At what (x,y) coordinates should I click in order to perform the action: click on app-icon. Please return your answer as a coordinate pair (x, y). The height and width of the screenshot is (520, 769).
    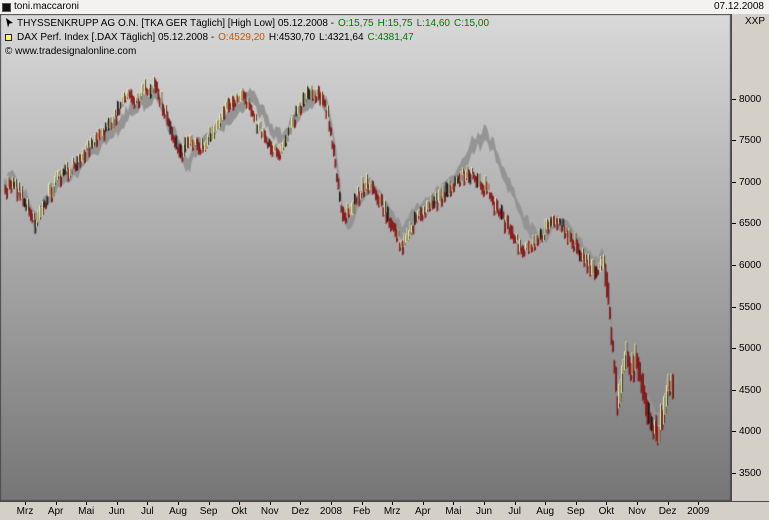
    Looking at the image, I should click on (6, 7).